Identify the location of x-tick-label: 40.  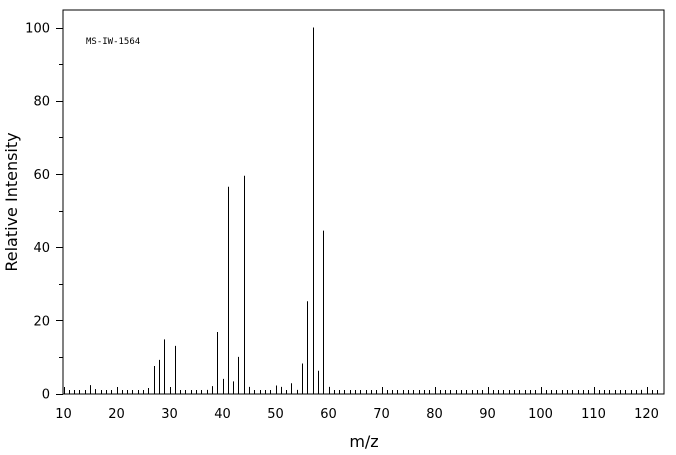
(222, 414).